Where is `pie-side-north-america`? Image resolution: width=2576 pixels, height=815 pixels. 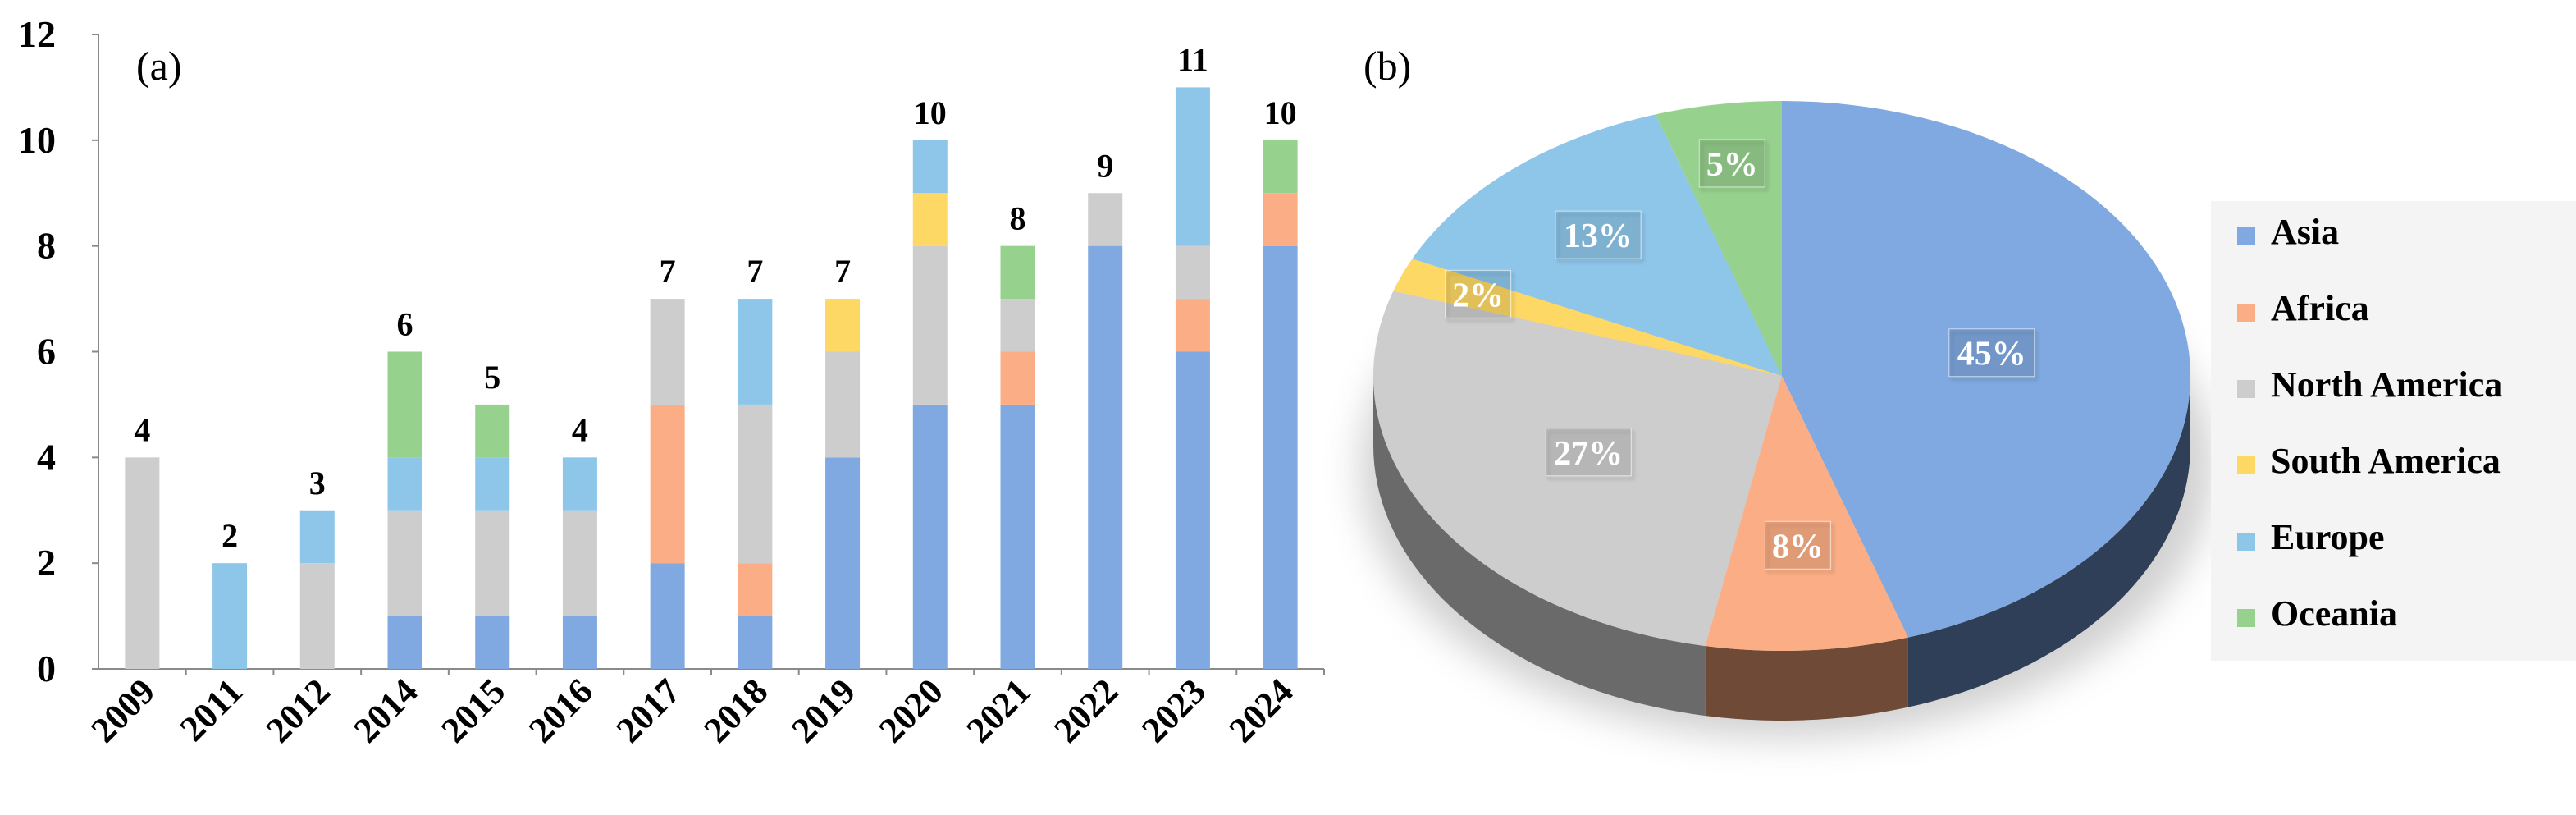
pie-side-north-america is located at coordinates (1539, 546).